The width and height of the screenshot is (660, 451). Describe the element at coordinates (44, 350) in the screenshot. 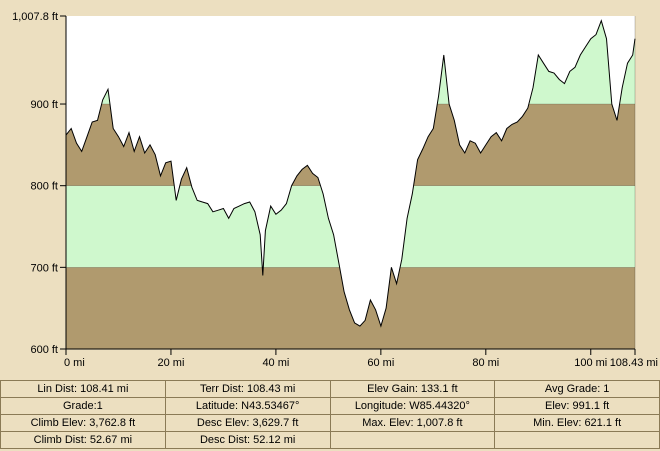

I see `y-tick-label: 600 ft` at that location.